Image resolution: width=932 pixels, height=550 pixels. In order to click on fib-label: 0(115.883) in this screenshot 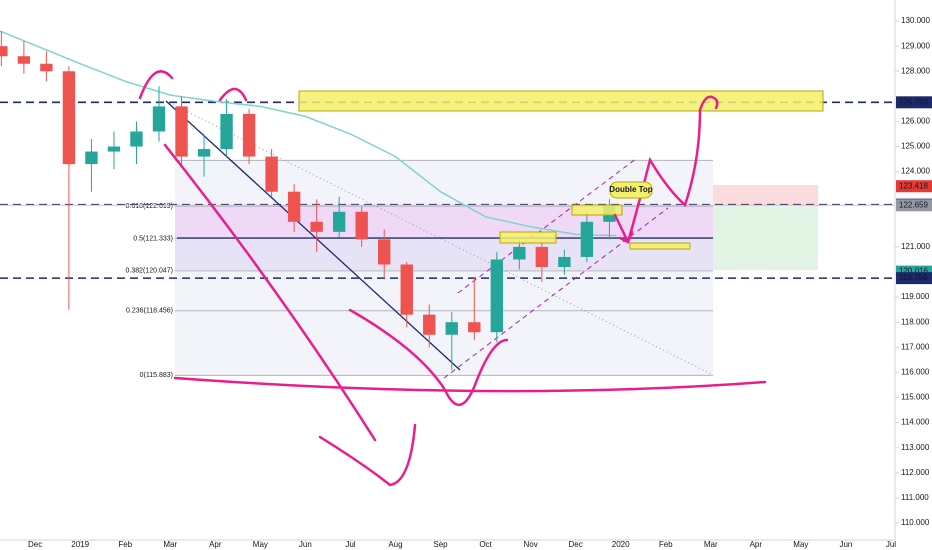, I will do `click(156, 375)`.